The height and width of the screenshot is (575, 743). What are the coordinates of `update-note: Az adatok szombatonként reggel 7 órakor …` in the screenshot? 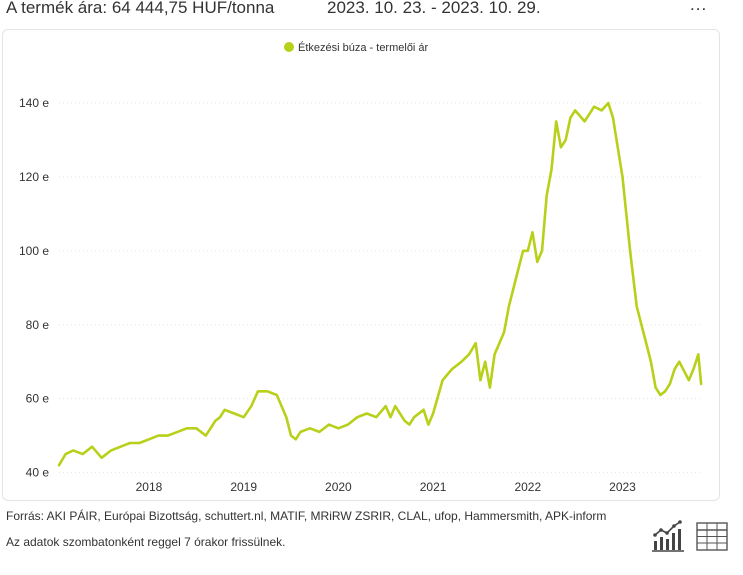 It's located at (146, 542).